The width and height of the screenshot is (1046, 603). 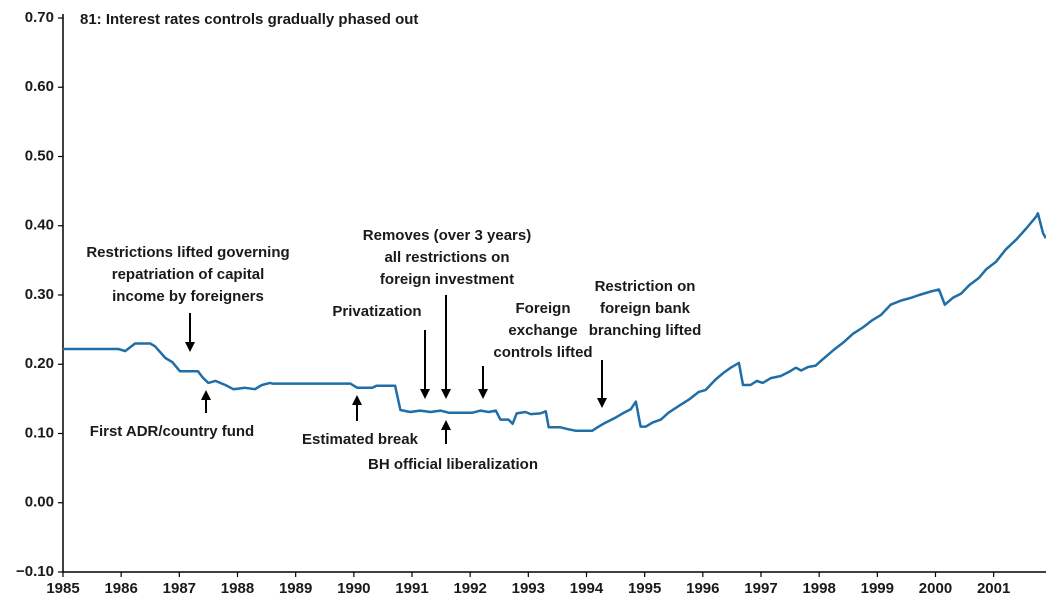 What do you see at coordinates (587, 588) in the screenshot?
I see `x-tick-label: 1994` at bounding box center [587, 588].